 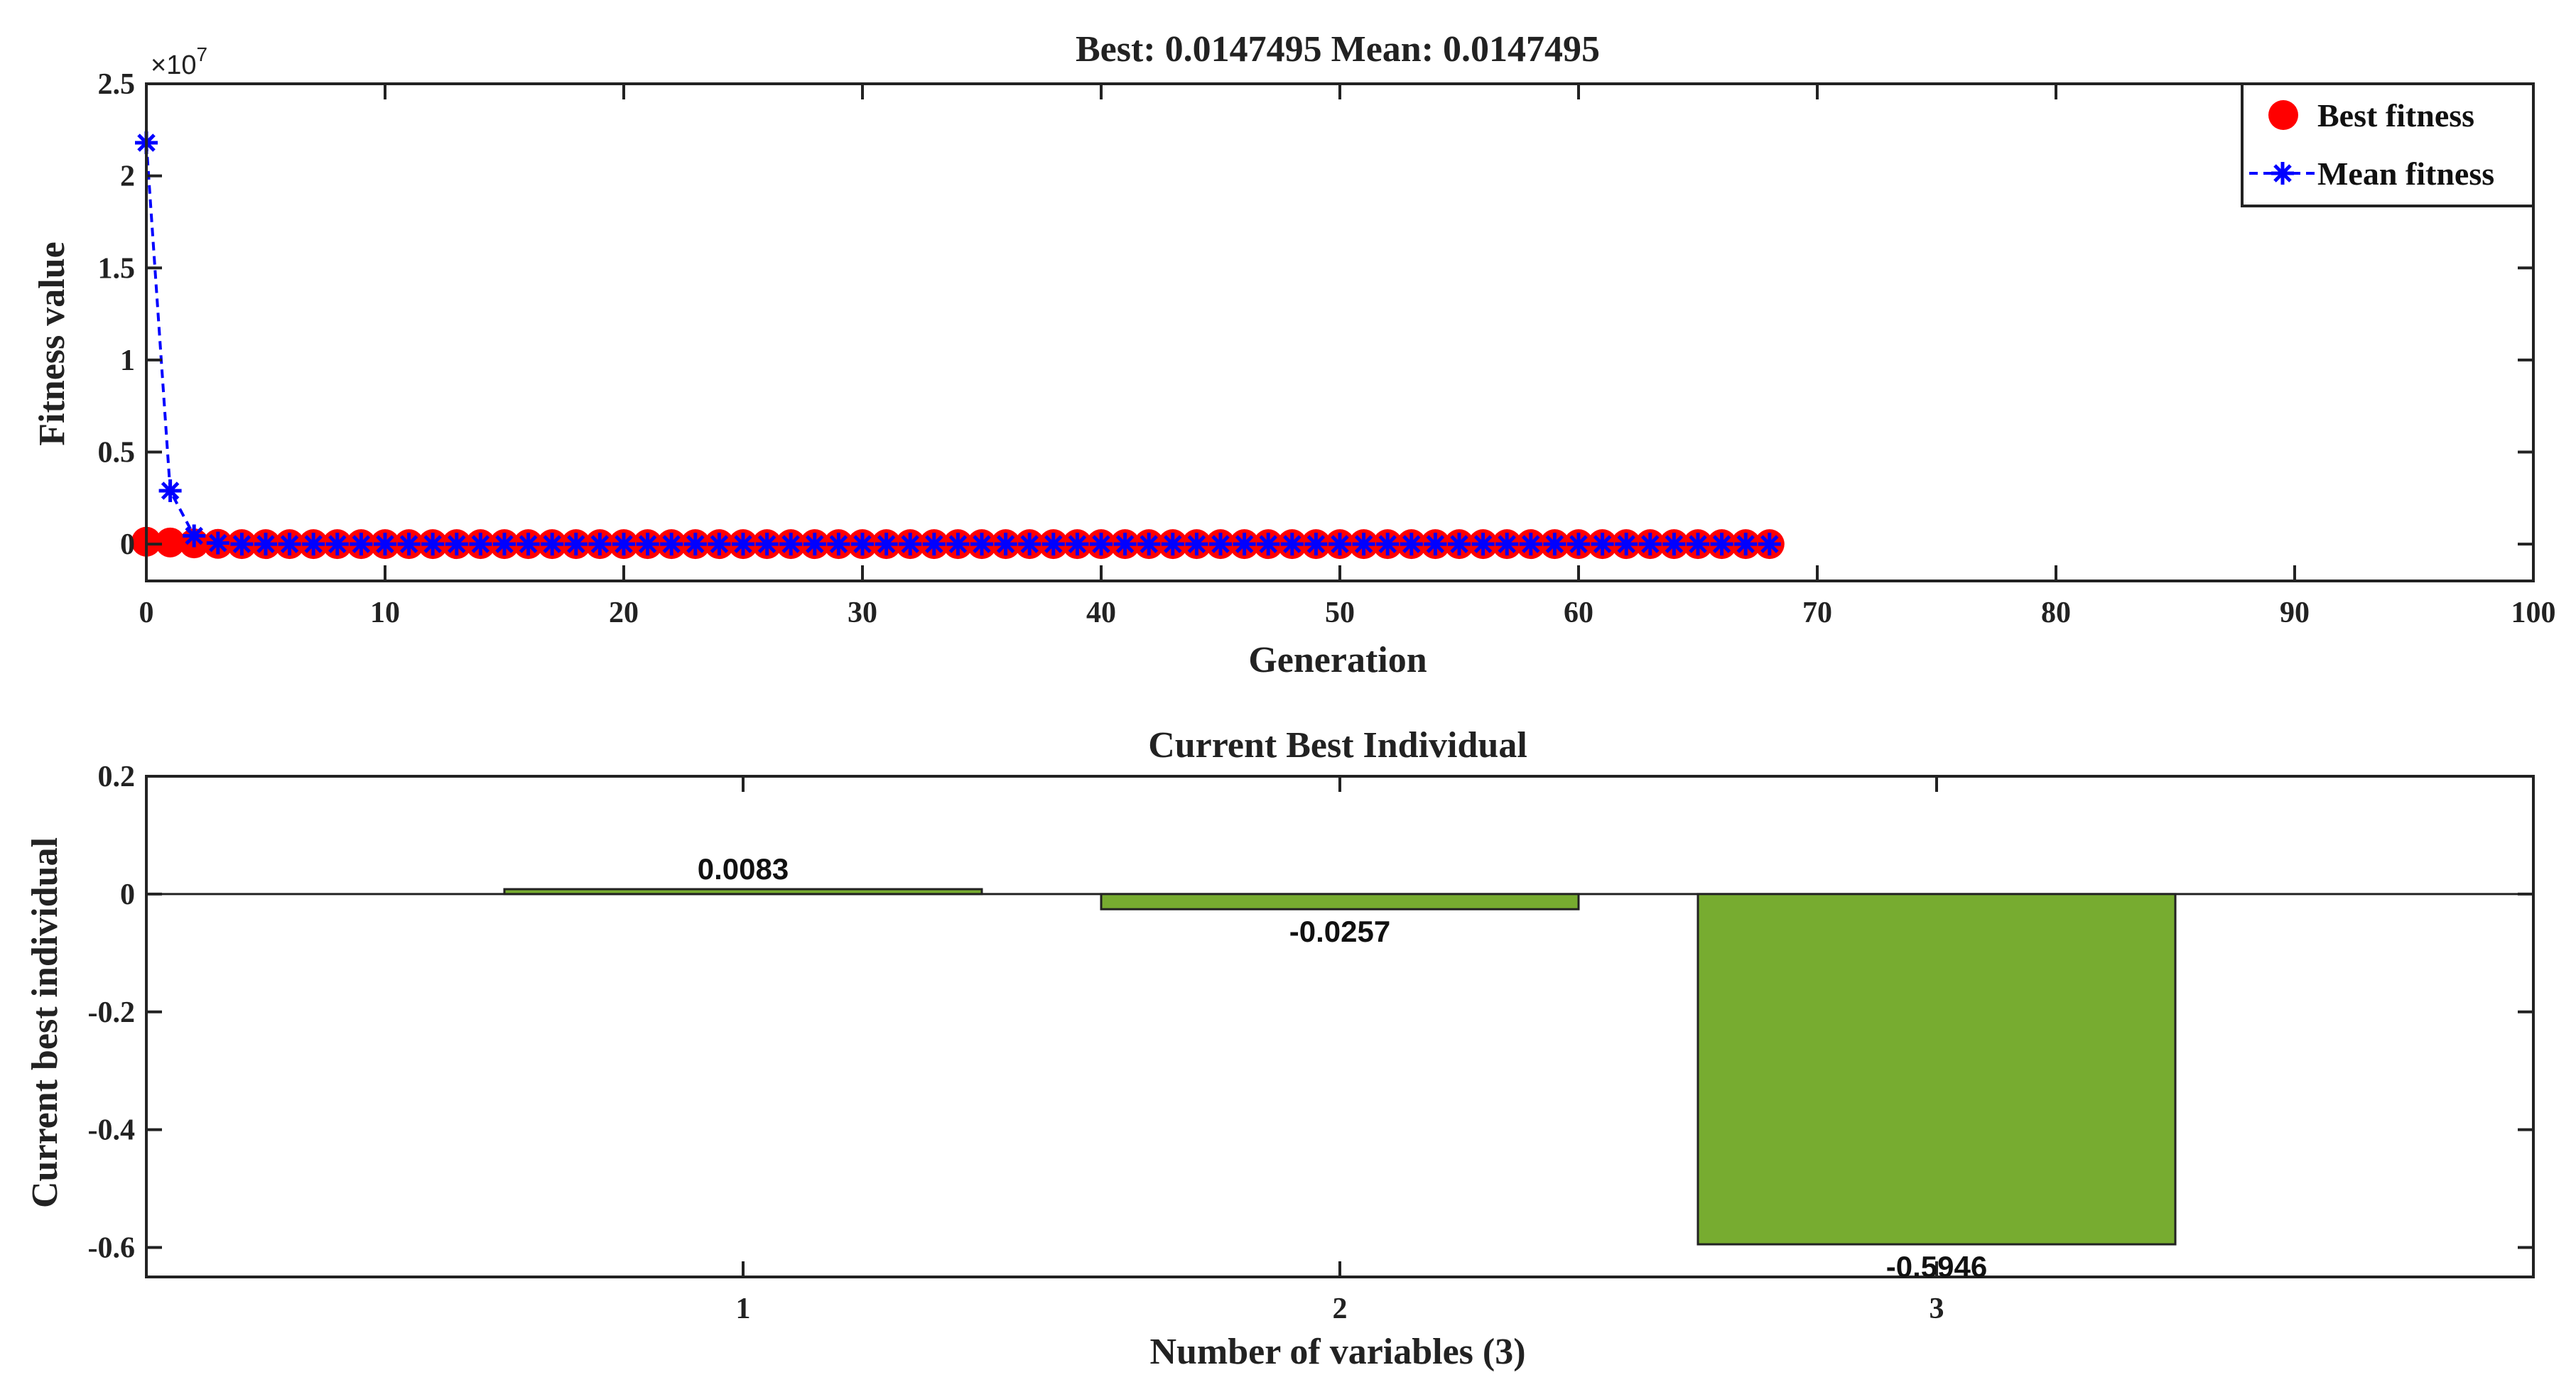 What do you see at coordinates (117, 268) in the screenshot?
I see `y-tick-label: 1.5` at bounding box center [117, 268].